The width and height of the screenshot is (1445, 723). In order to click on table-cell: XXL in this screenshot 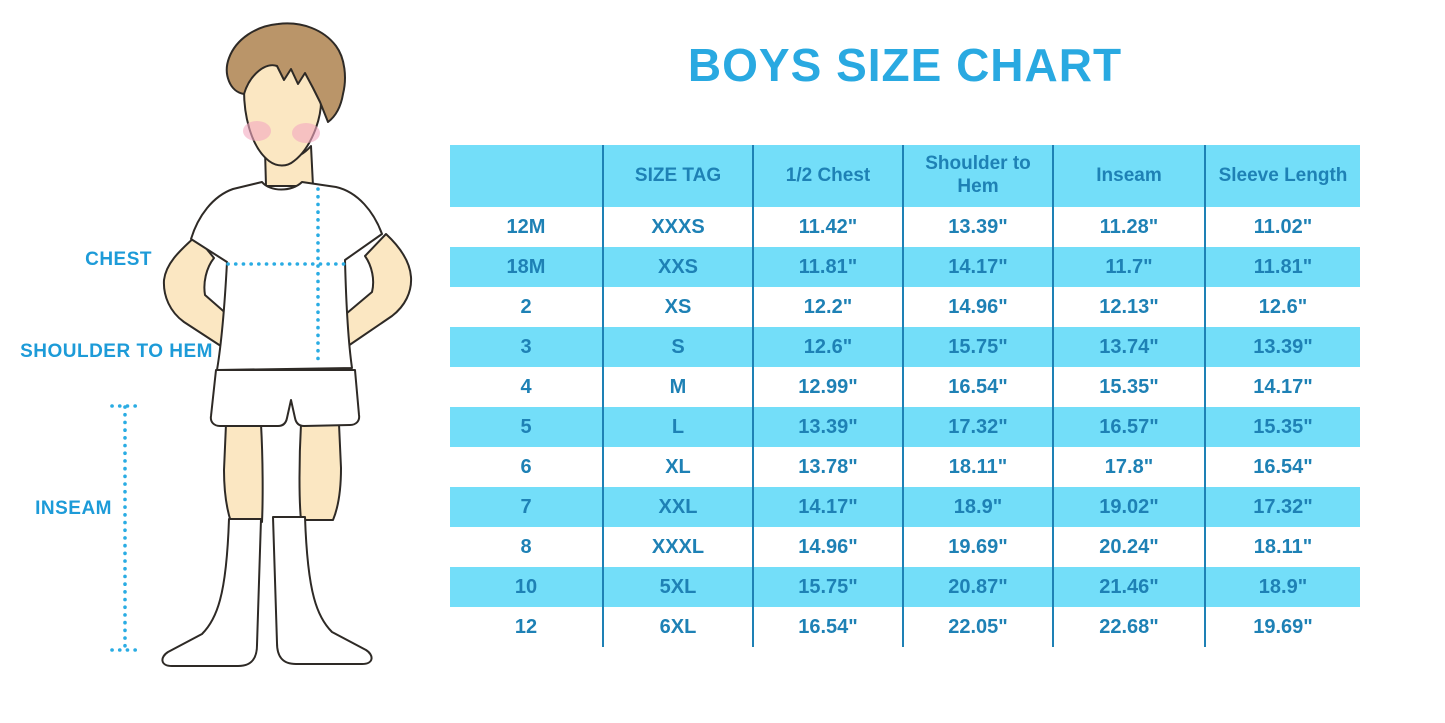, I will do `click(677, 507)`.